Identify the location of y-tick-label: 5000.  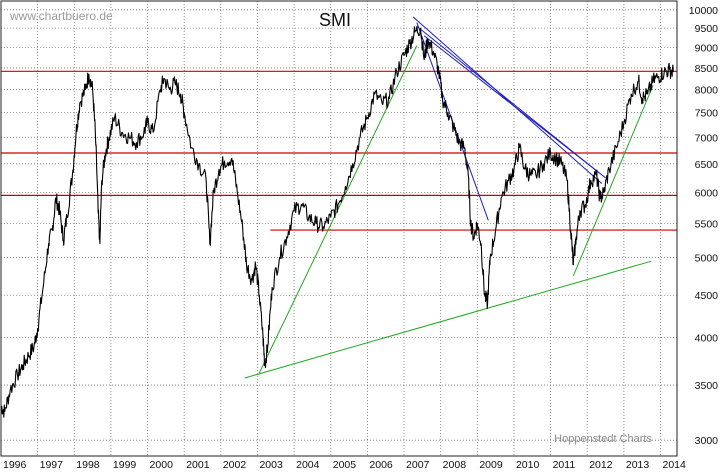
(707, 259).